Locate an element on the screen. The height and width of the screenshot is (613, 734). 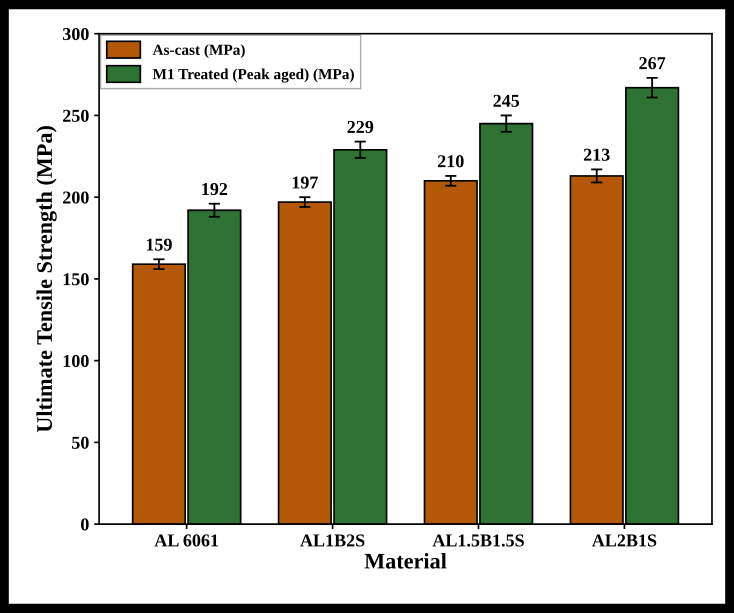
x-tick-label: AL 6061 is located at coordinates (186, 540).